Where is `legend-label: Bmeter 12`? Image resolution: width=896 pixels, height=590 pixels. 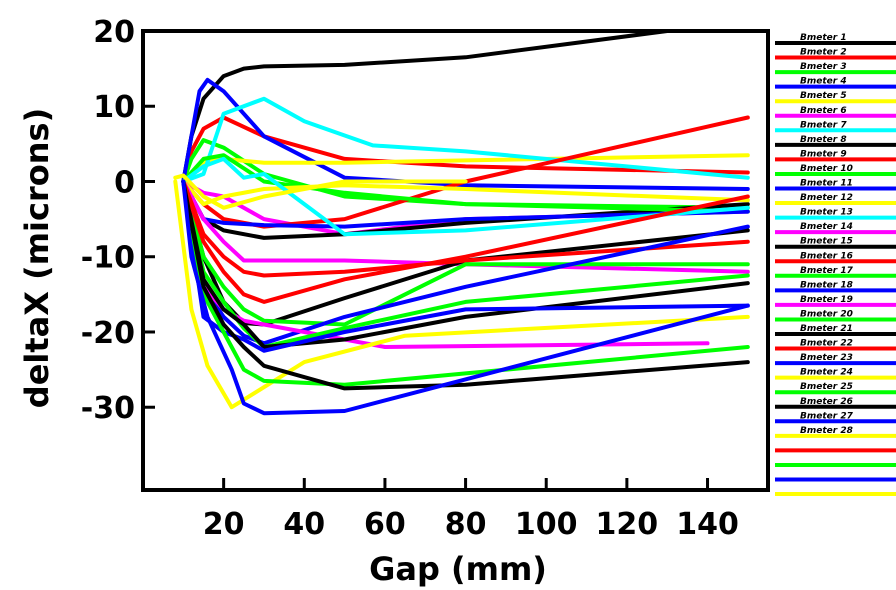
legend-label: Bmeter 12 is located at coordinates (826, 198).